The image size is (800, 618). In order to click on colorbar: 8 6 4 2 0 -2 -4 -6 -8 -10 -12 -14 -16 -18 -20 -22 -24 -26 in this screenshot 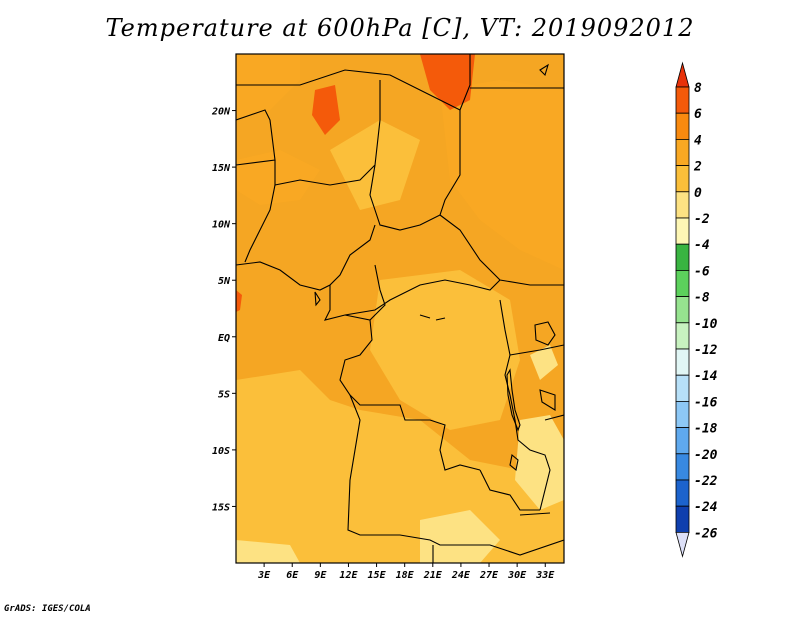, I will do `click(696, 309)`.